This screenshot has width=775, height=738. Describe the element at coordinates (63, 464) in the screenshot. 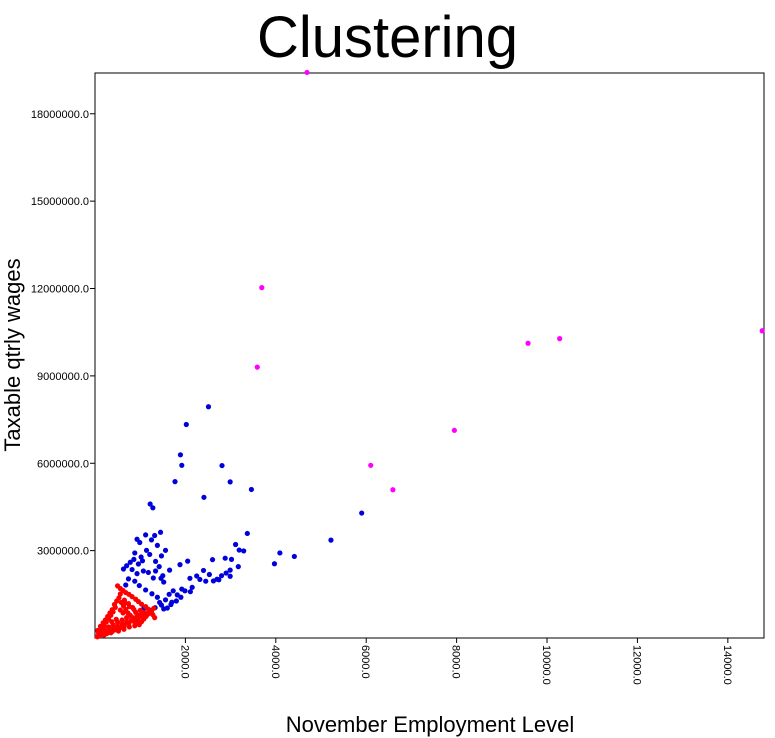

I see `y-tick-label: 6000000.0` at that location.